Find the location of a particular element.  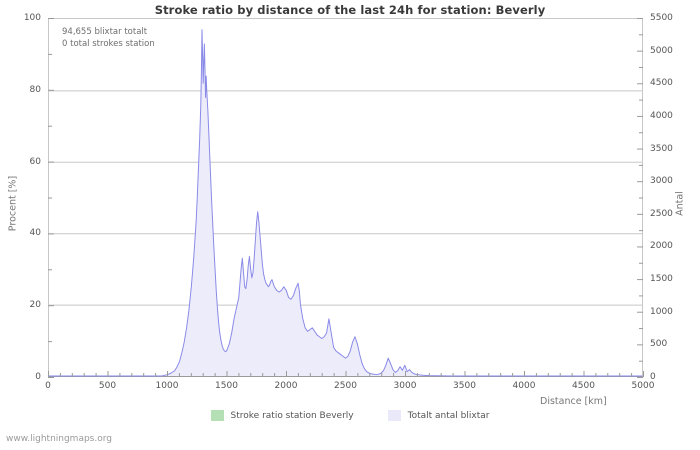

y-axis-right-tick-1000: 1000 is located at coordinates (661, 311).